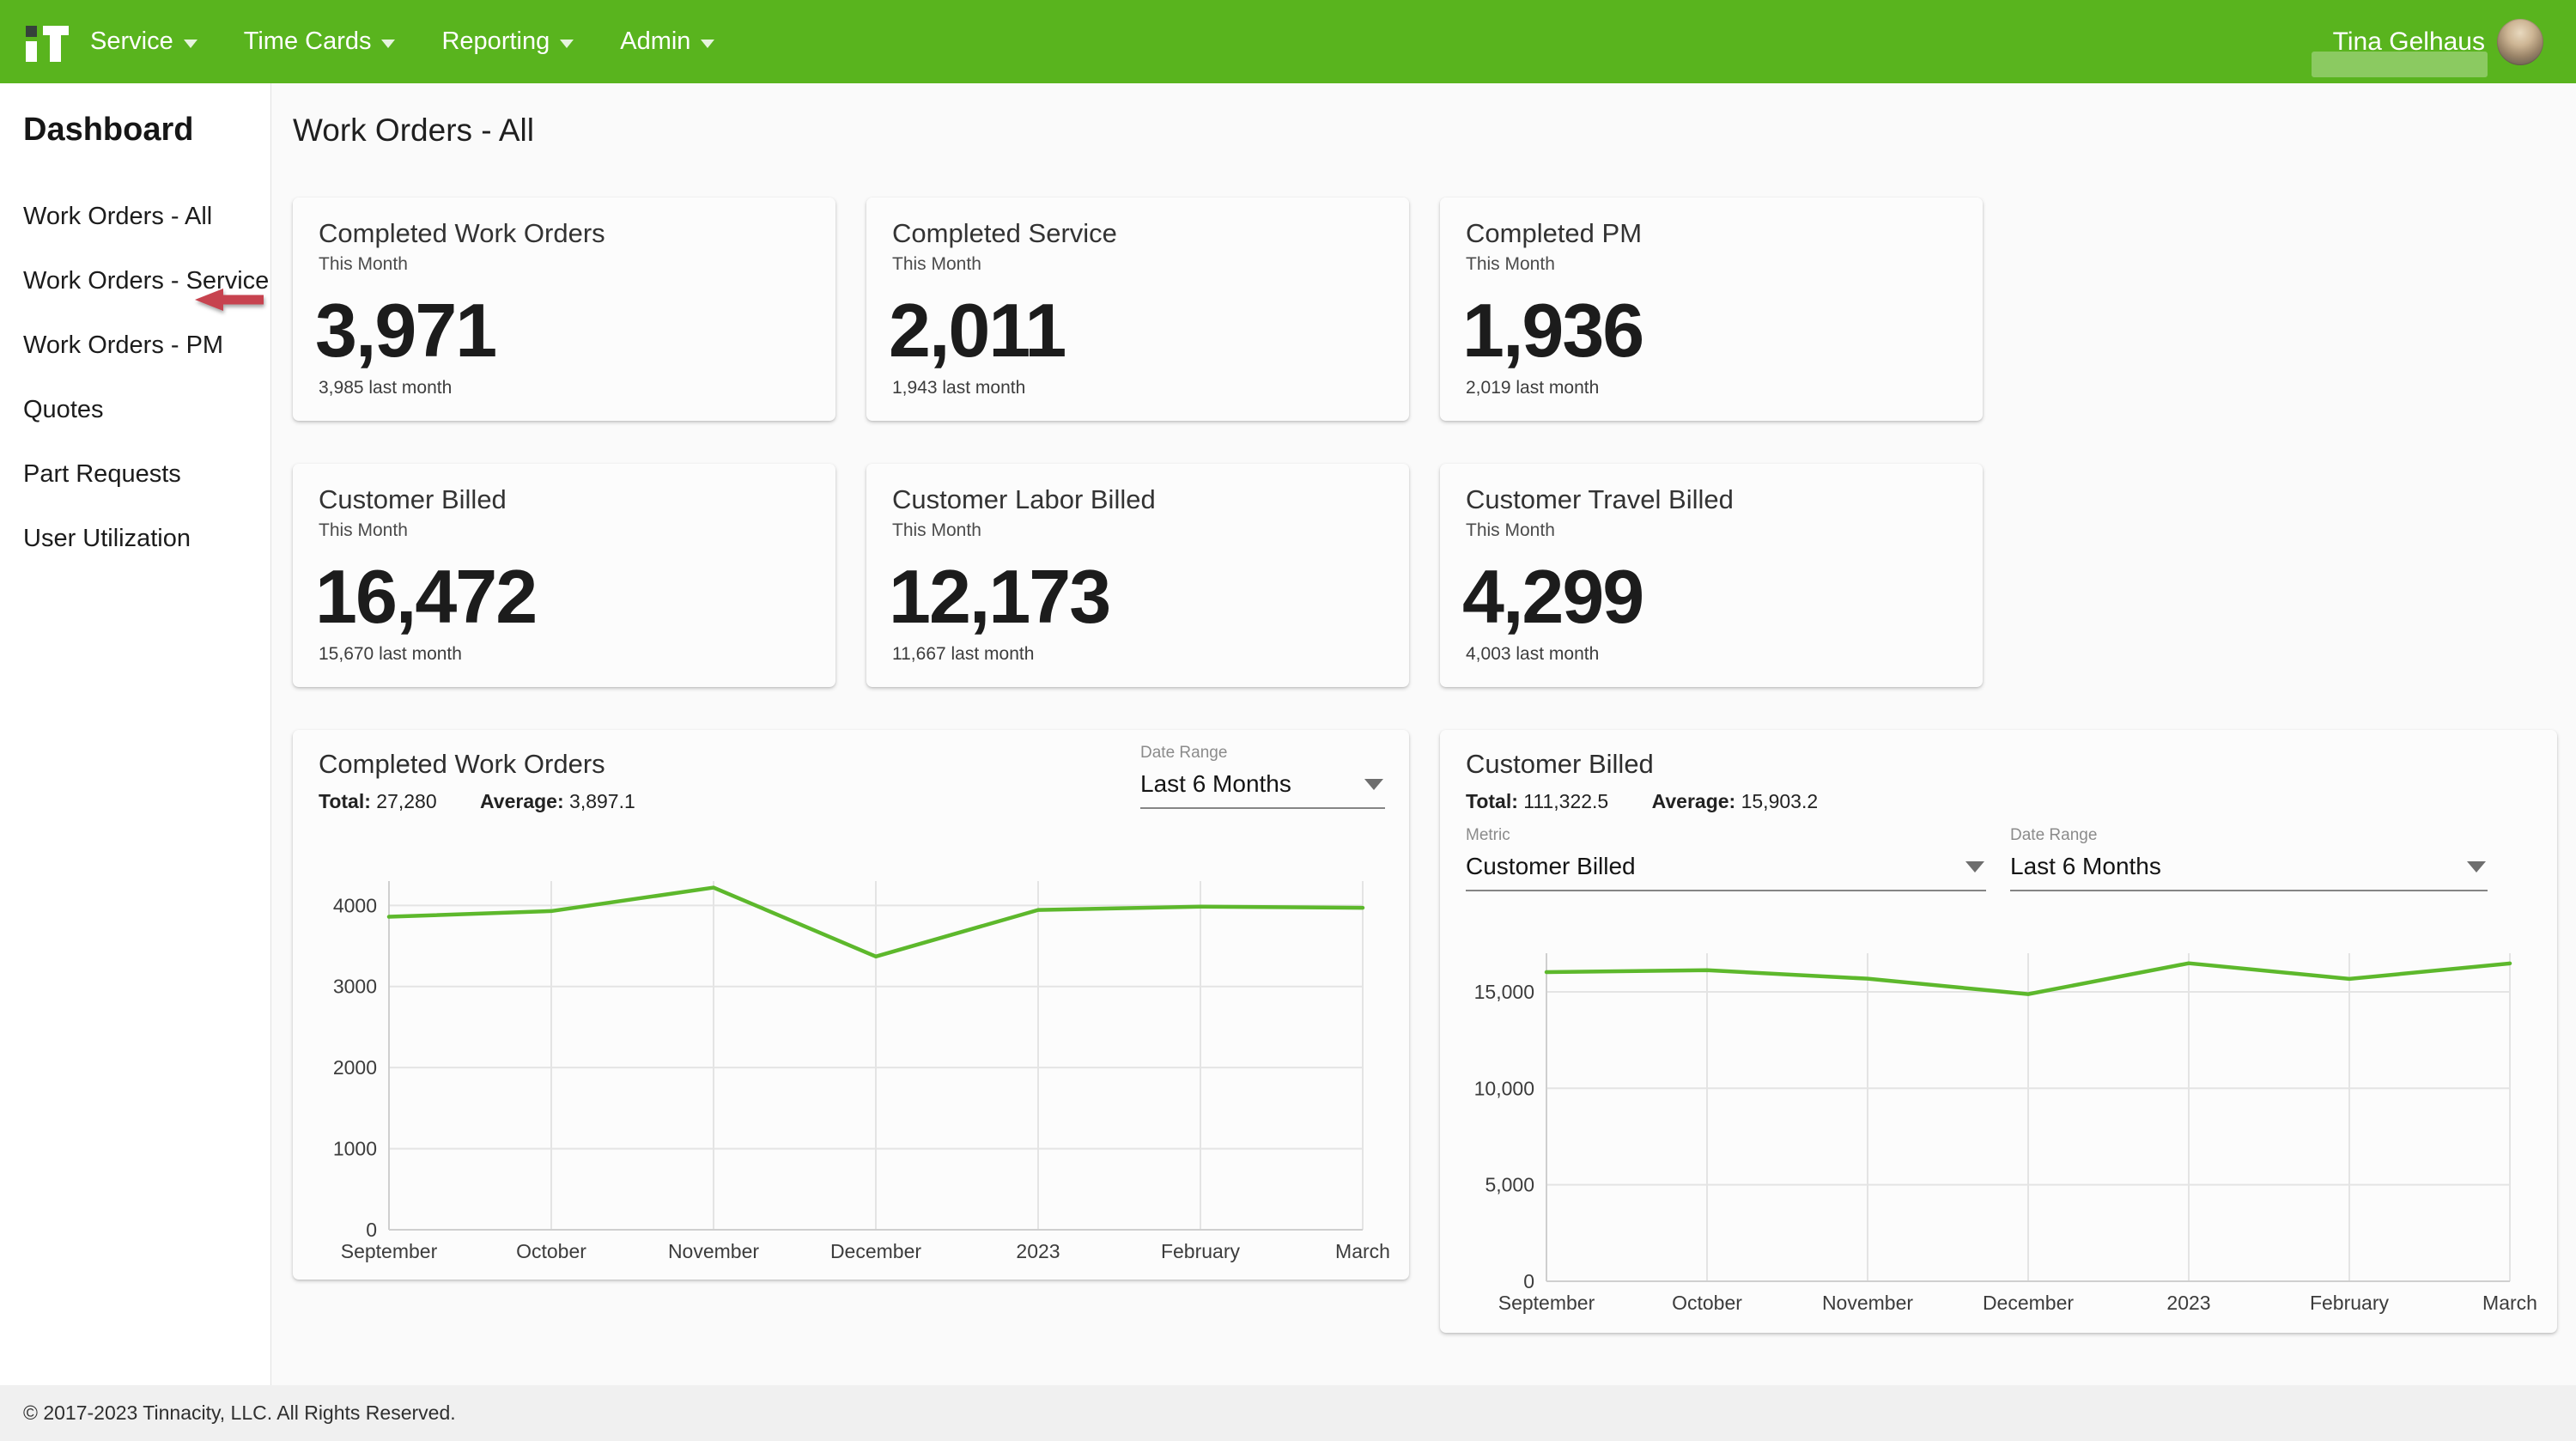  Describe the element at coordinates (102, 474) in the screenshot. I see `sidebar-item-part-requests: Part Requests` at that location.